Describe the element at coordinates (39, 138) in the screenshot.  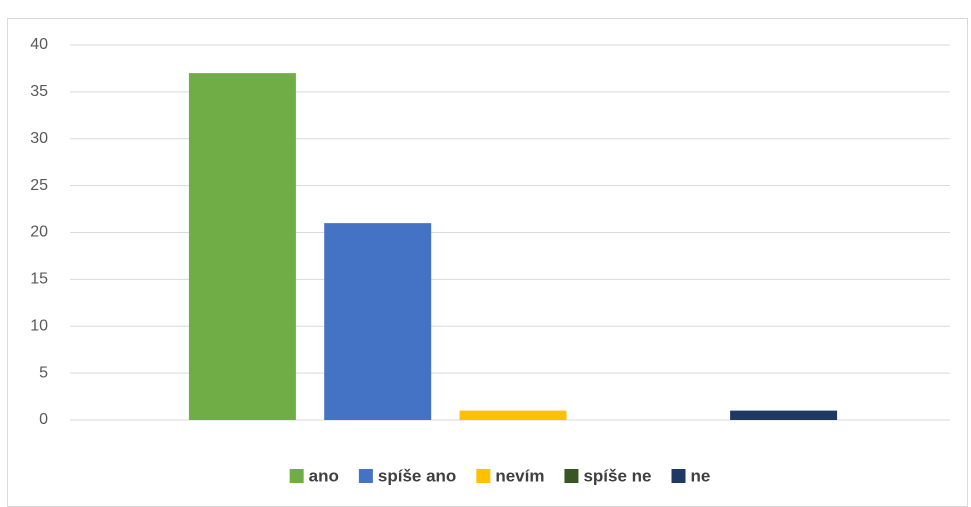
I see `y-tick-label: 30` at that location.